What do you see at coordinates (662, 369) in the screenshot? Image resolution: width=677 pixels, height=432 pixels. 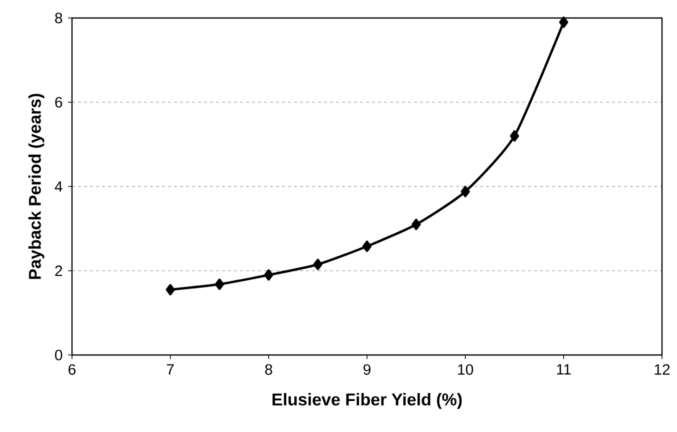 I see `x-tick-label: 12` at bounding box center [662, 369].